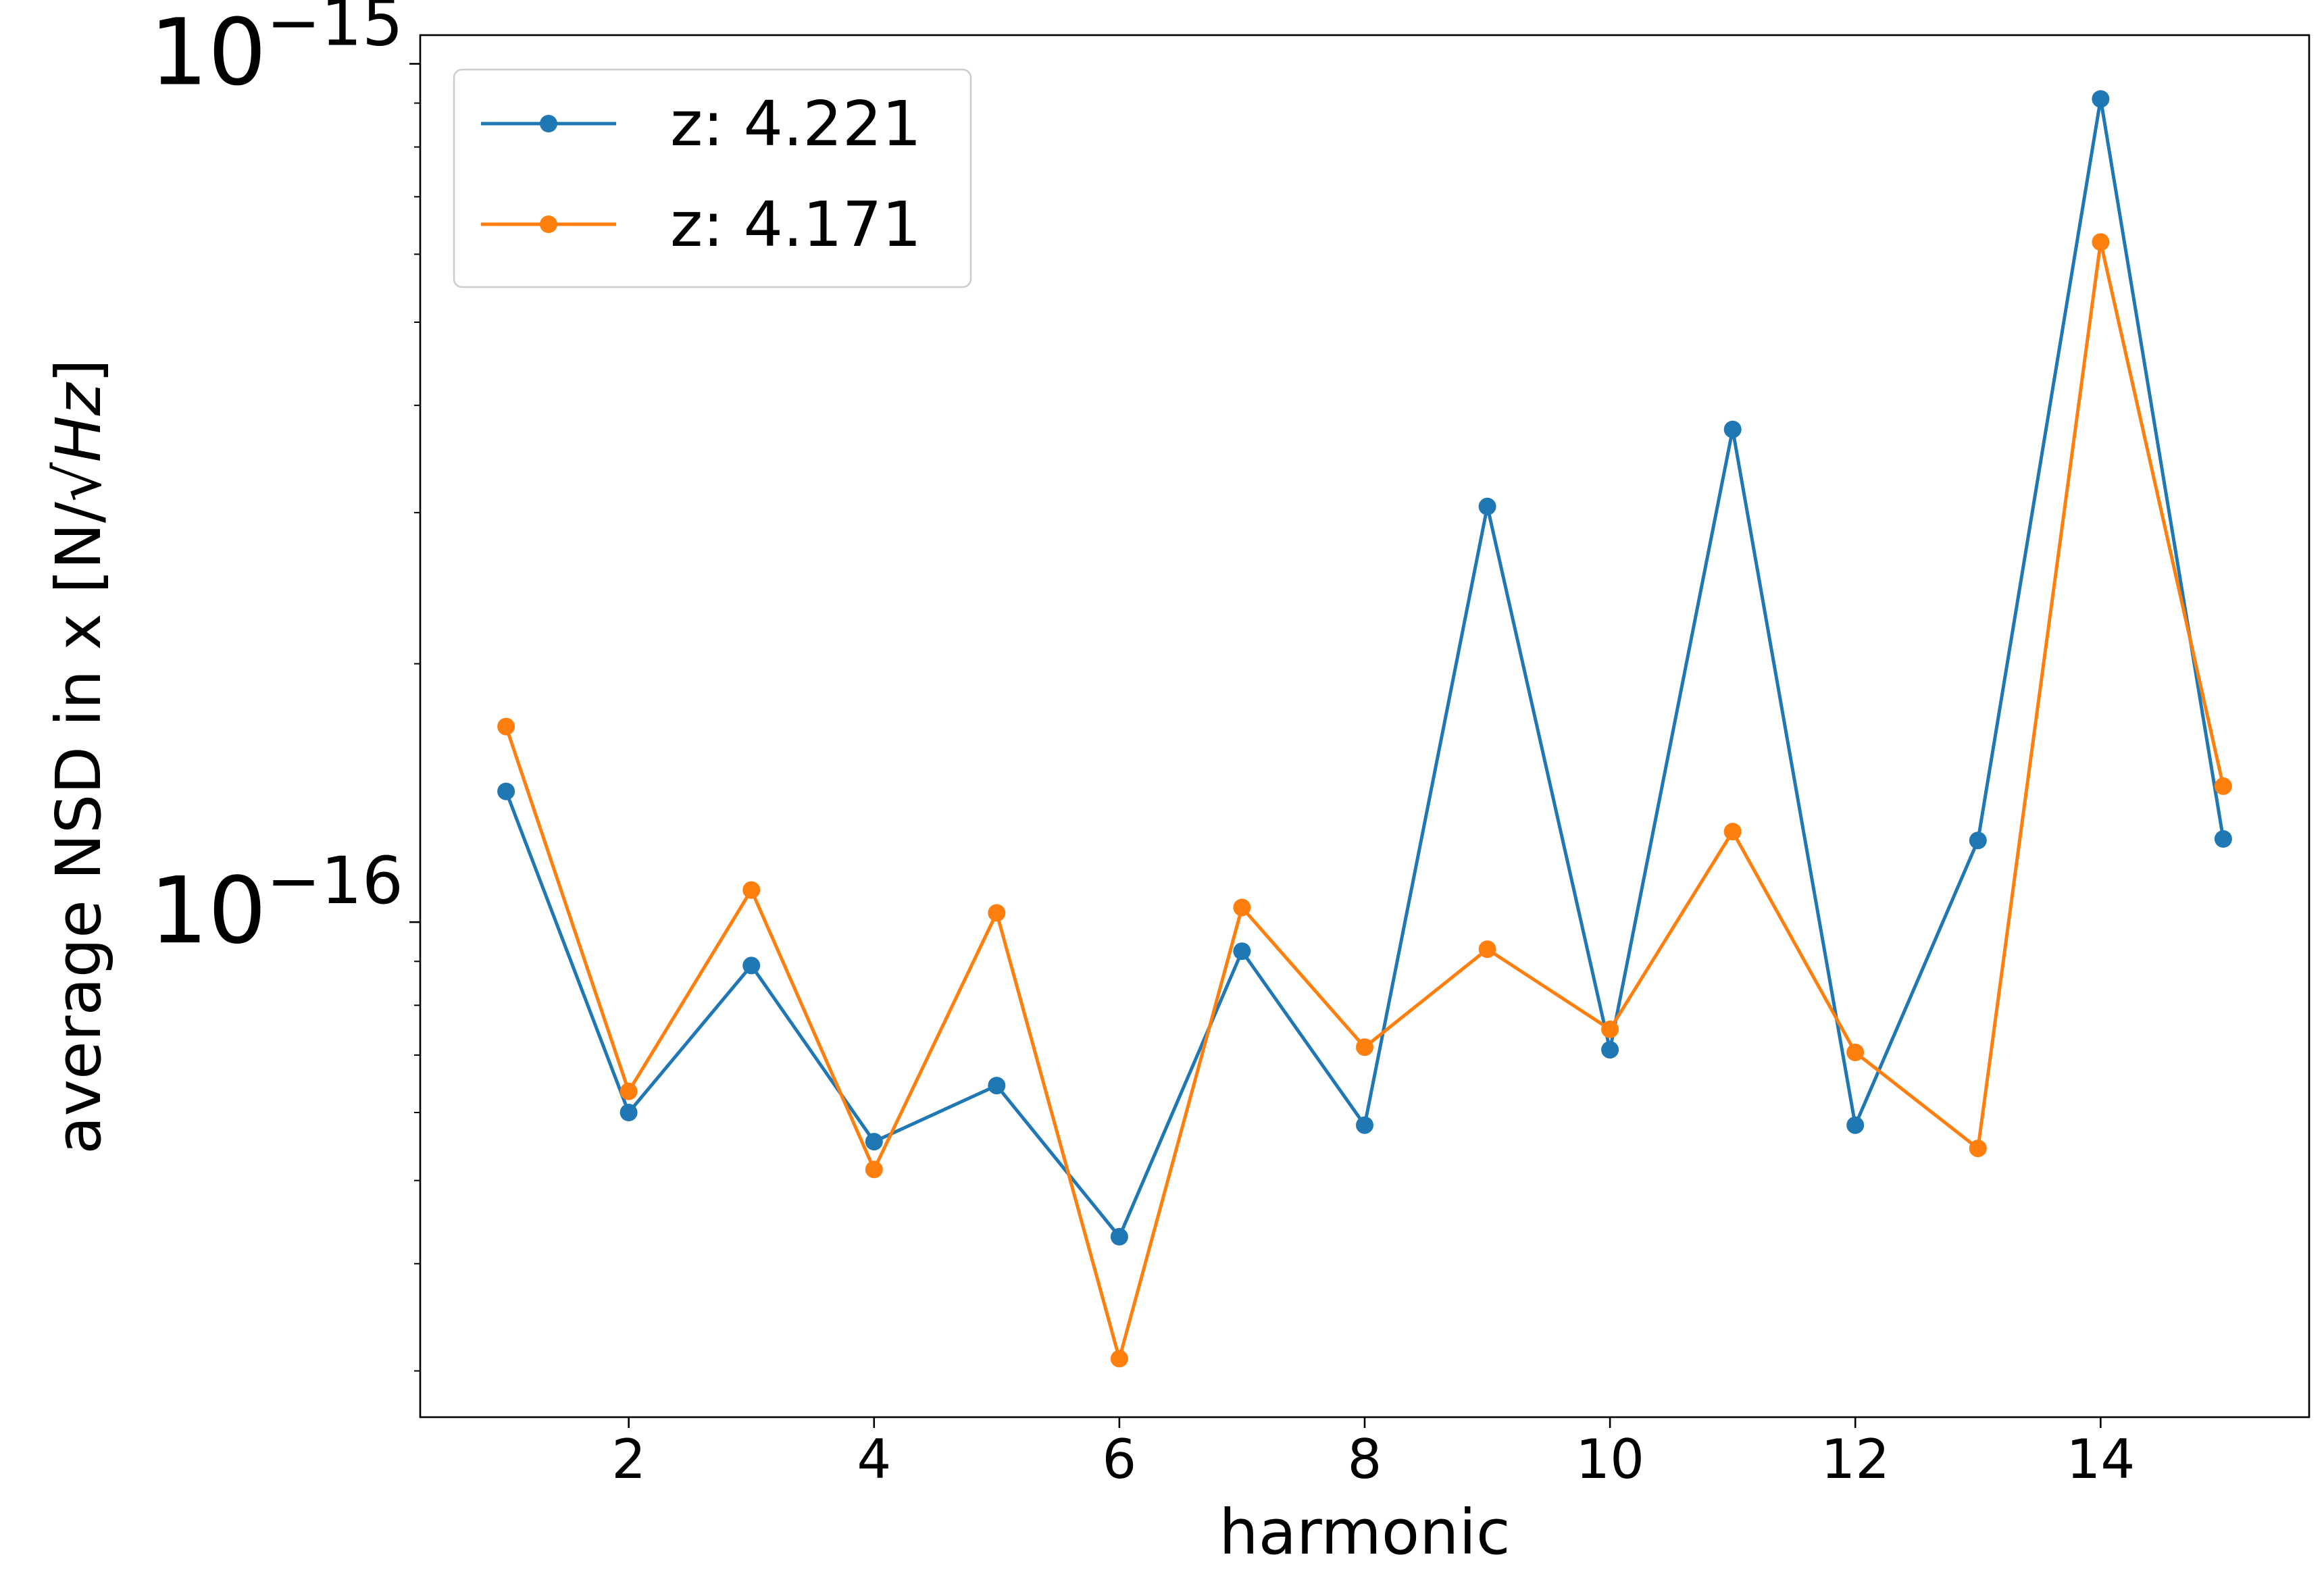 The image size is (2324, 1584). What do you see at coordinates (795, 124) in the screenshot?
I see `legend-label-1: z: 4.221` at bounding box center [795, 124].